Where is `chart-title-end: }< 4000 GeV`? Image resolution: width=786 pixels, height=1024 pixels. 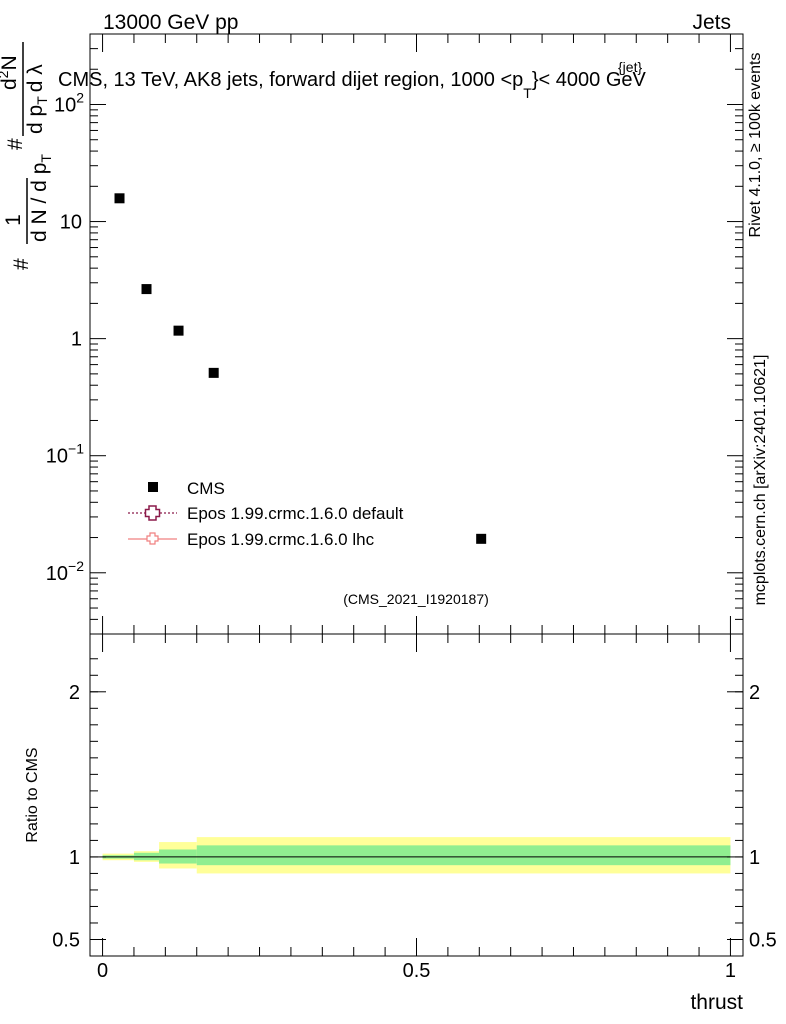
chart-title-end: }< 4000 GeV is located at coordinates (589, 80).